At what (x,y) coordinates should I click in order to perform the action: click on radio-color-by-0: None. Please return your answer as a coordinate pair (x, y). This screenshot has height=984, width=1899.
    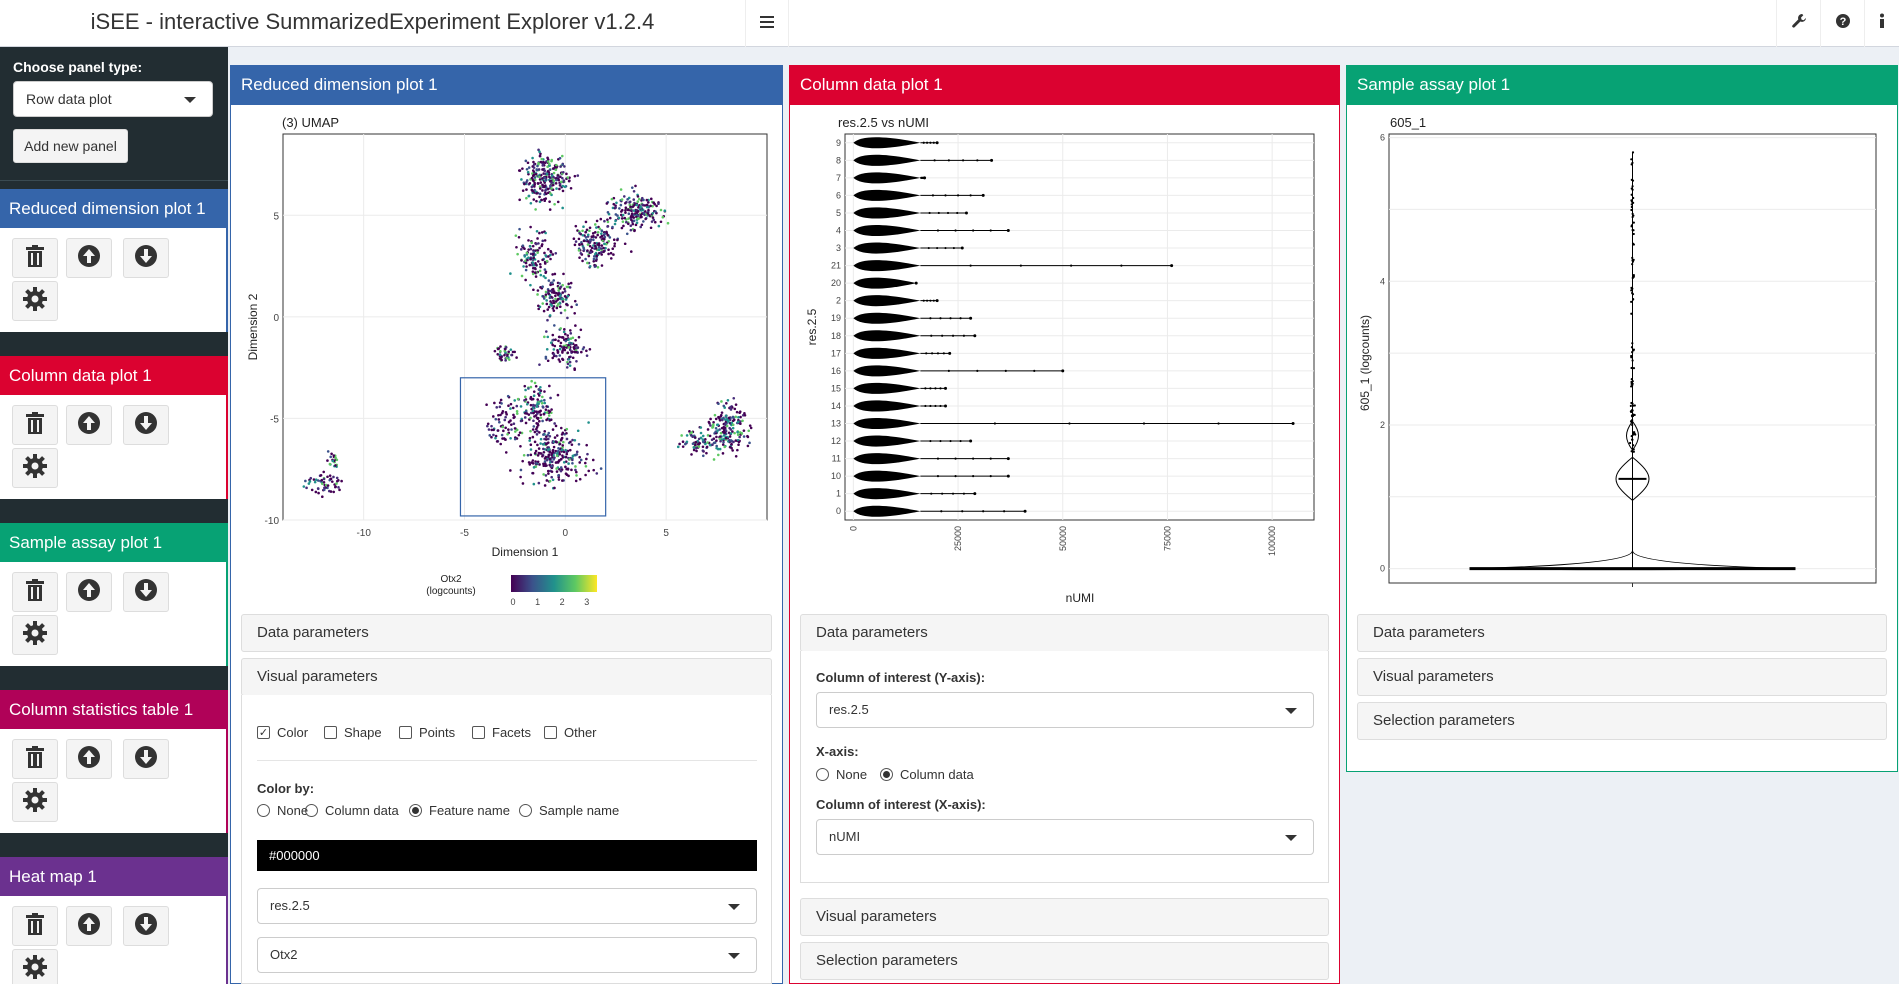
    Looking at the image, I should click on (282, 810).